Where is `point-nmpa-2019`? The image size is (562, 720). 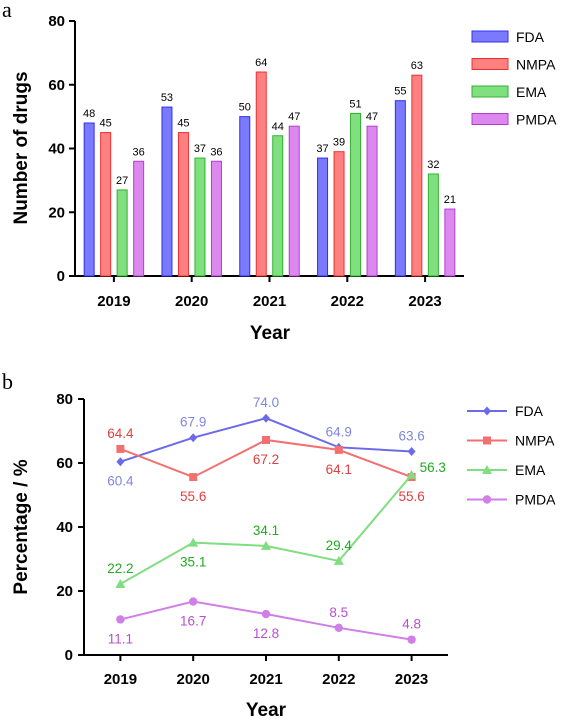
point-nmpa-2019 is located at coordinates (120, 448).